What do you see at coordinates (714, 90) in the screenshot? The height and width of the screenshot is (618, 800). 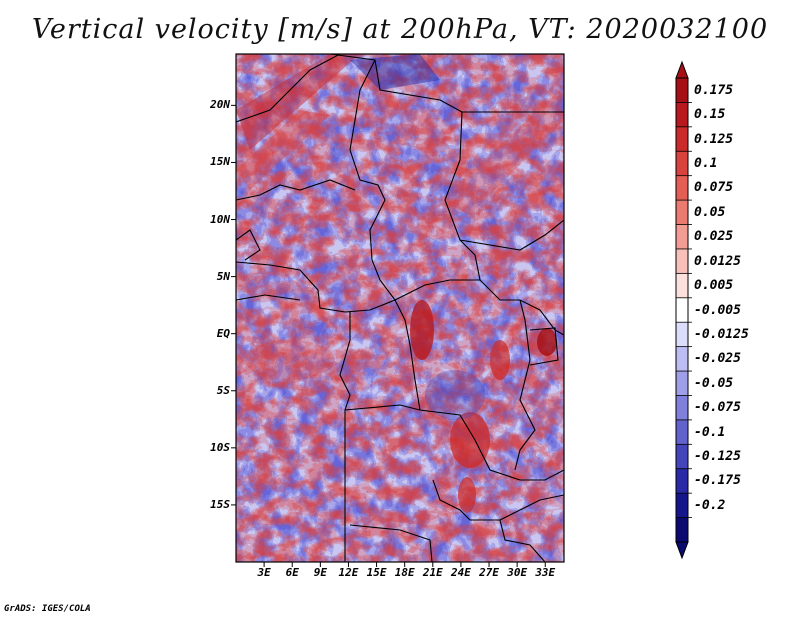 I see `colorbar-label: 0.175` at bounding box center [714, 90].